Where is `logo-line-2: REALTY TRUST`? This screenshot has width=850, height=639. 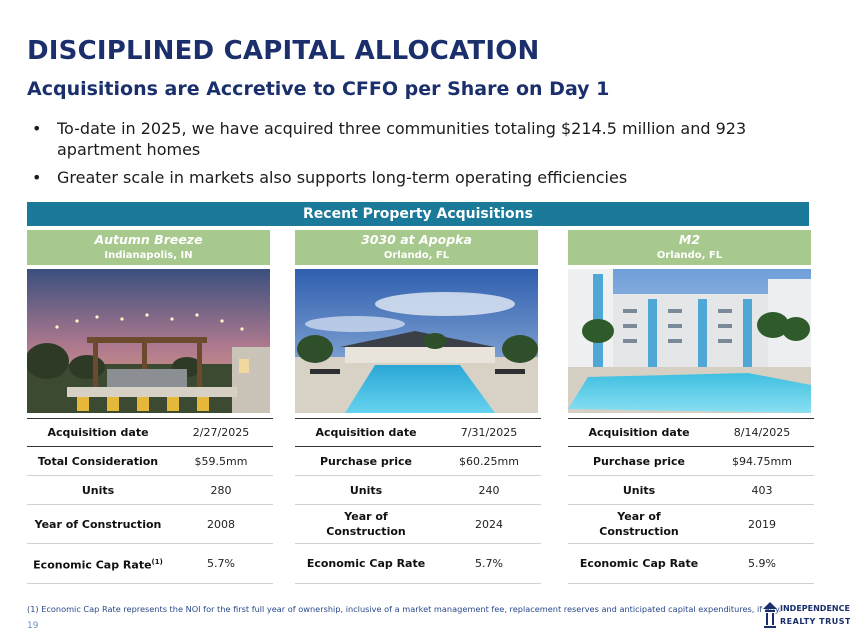
logo-line-2: REALTY TRUST is located at coordinates (815, 621).